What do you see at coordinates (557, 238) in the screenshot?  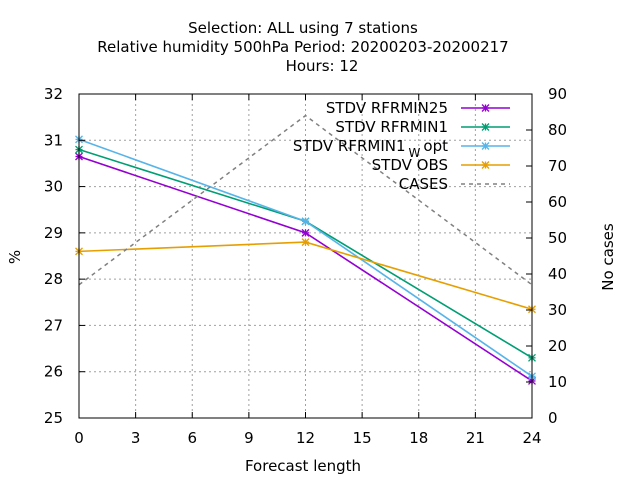 I see `y2-tick-label: 50` at bounding box center [557, 238].